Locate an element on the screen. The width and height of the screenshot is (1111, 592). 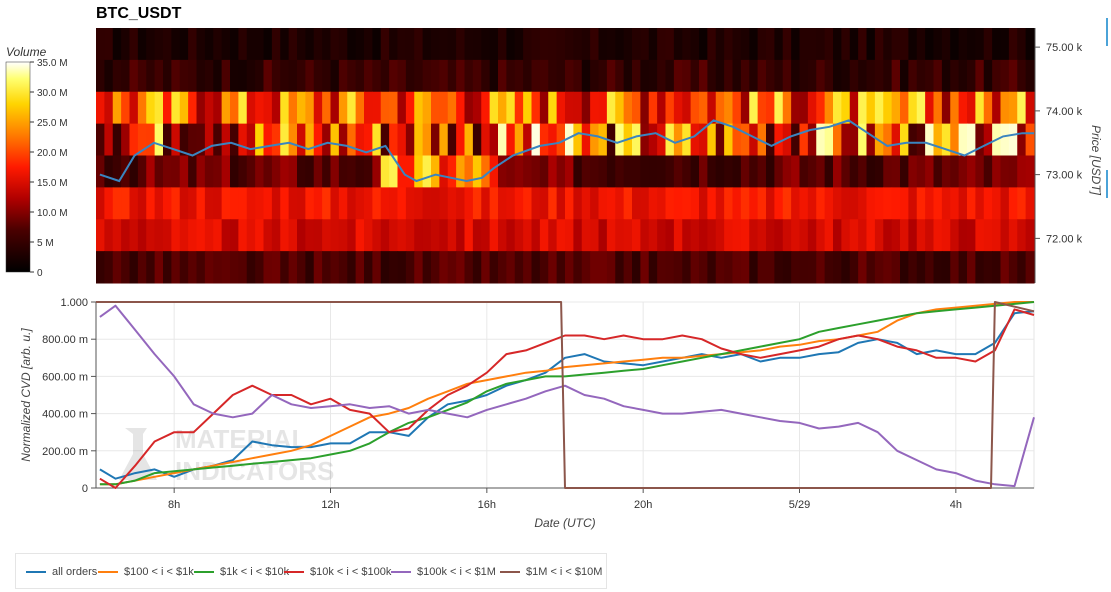
cvd-xtick-label: 4h is located at coordinates (956, 505).